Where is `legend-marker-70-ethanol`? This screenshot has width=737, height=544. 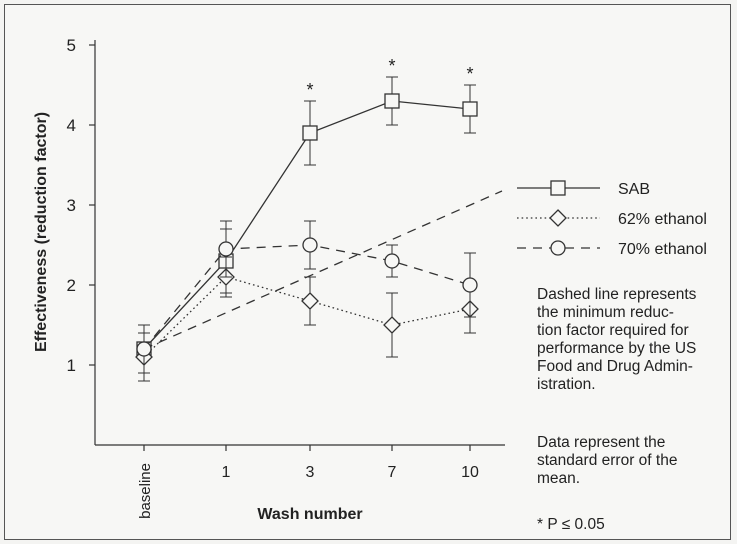
legend-marker-70-ethanol is located at coordinates (558, 248).